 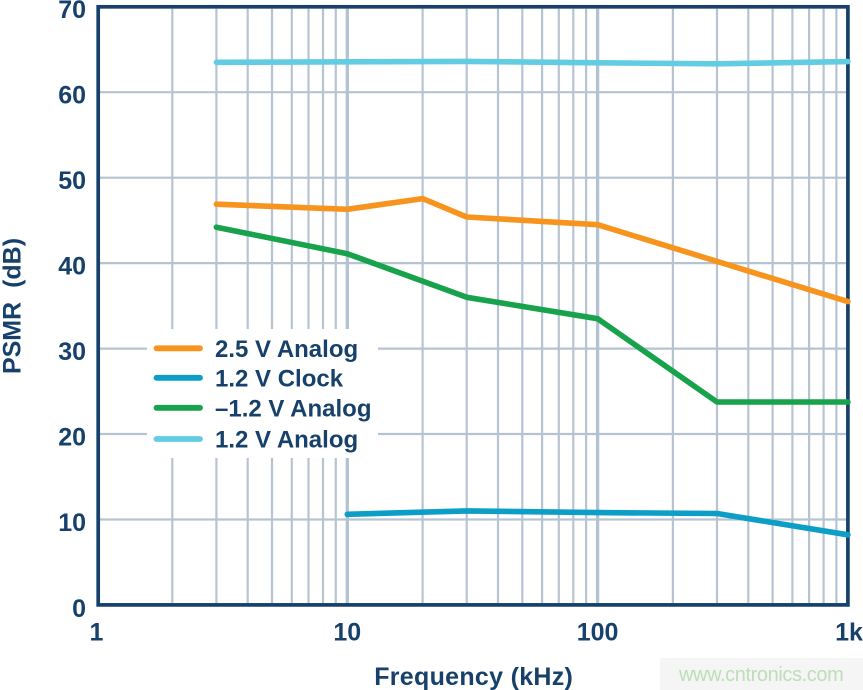 I want to click on svg-text: 0, so click(x=79, y=609).